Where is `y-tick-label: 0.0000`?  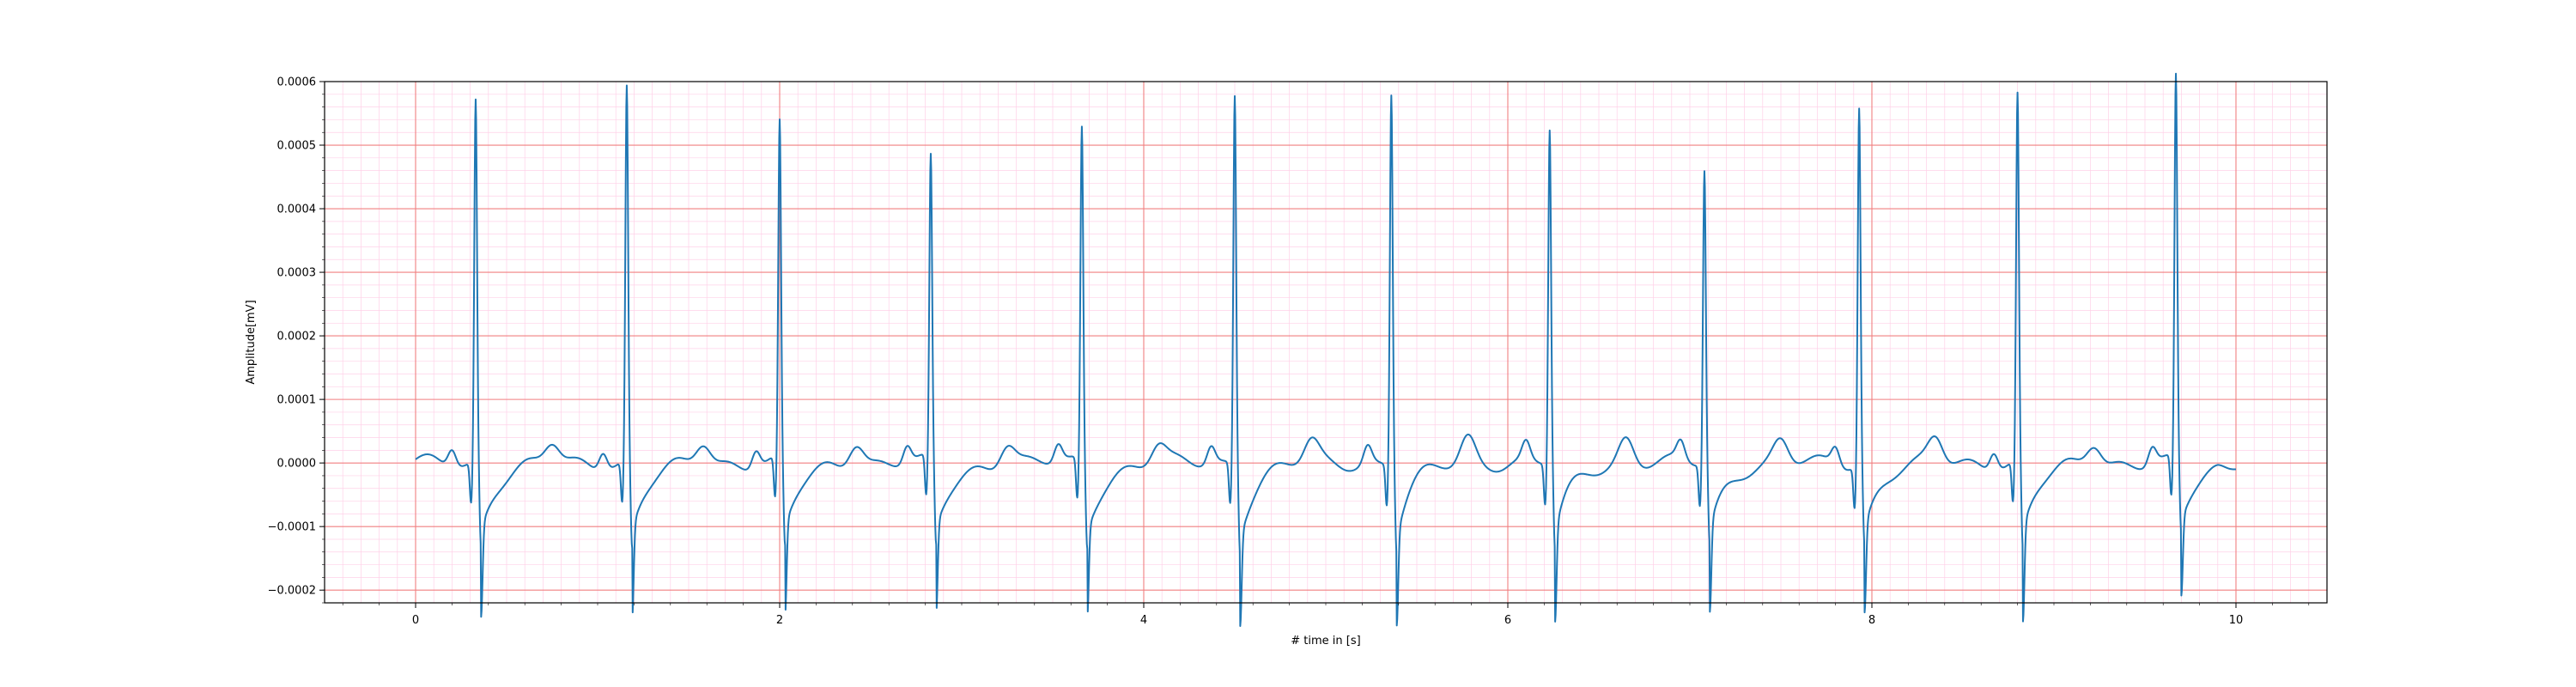 y-tick-label: 0.0000 is located at coordinates (297, 464).